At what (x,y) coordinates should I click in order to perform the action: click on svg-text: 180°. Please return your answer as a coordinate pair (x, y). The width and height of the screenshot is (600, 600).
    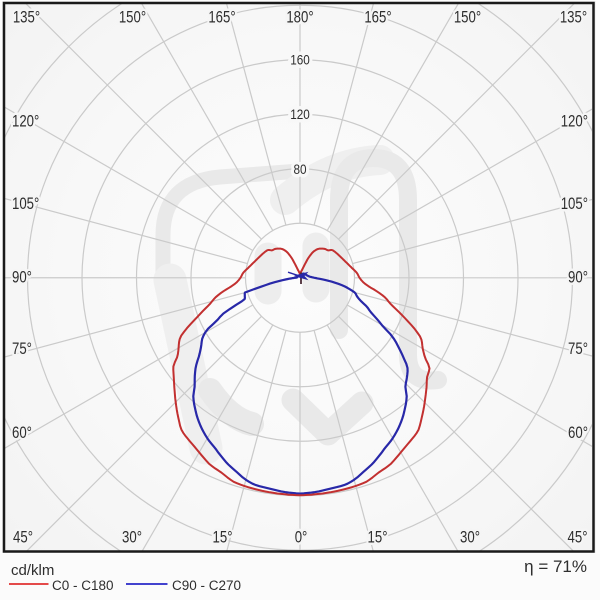
    Looking at the image, I should click on (299, 17).